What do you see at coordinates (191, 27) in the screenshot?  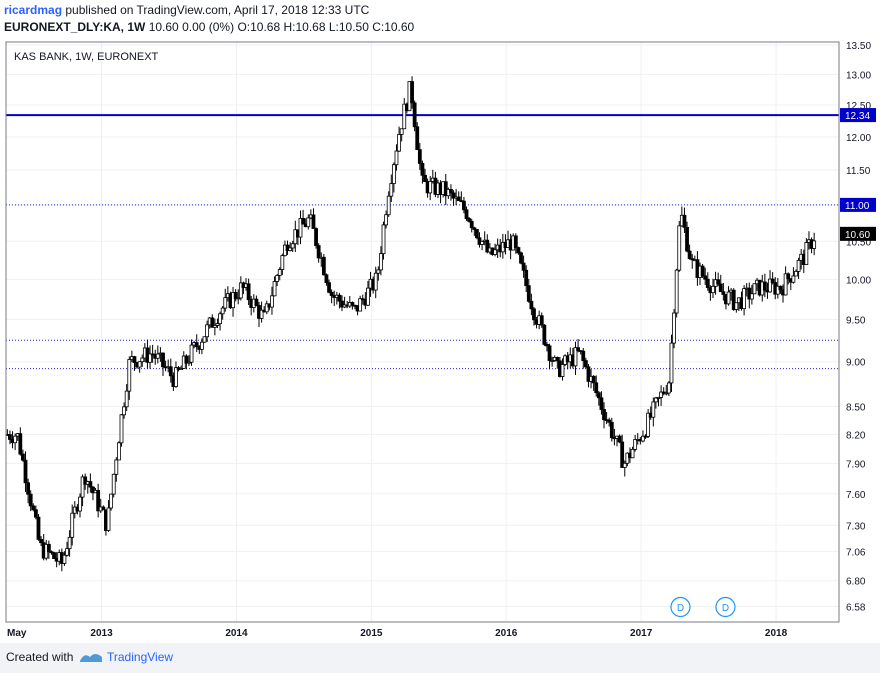 I see `symbol-change: 10.60 0.00 (0%)` at bounding box center [191, 27].